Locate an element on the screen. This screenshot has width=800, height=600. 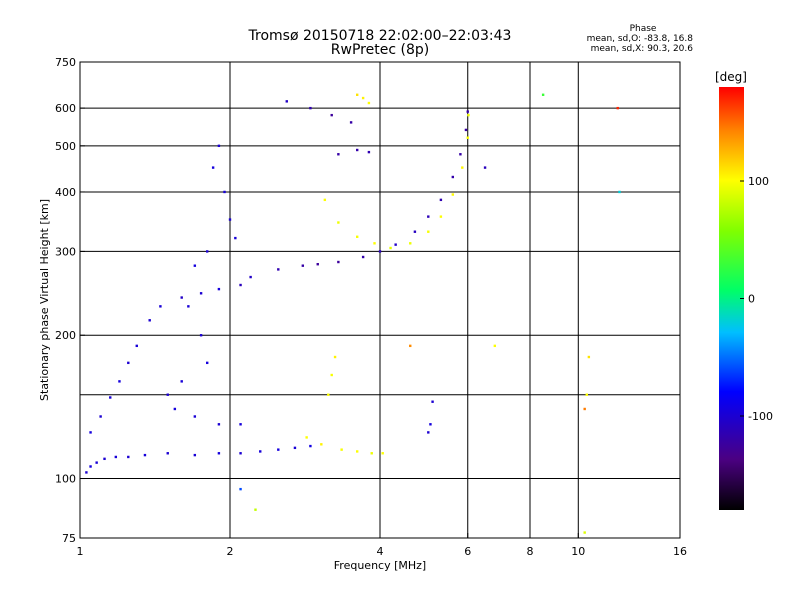
y-tick-label: 750 is located at coordinates (65, 62).